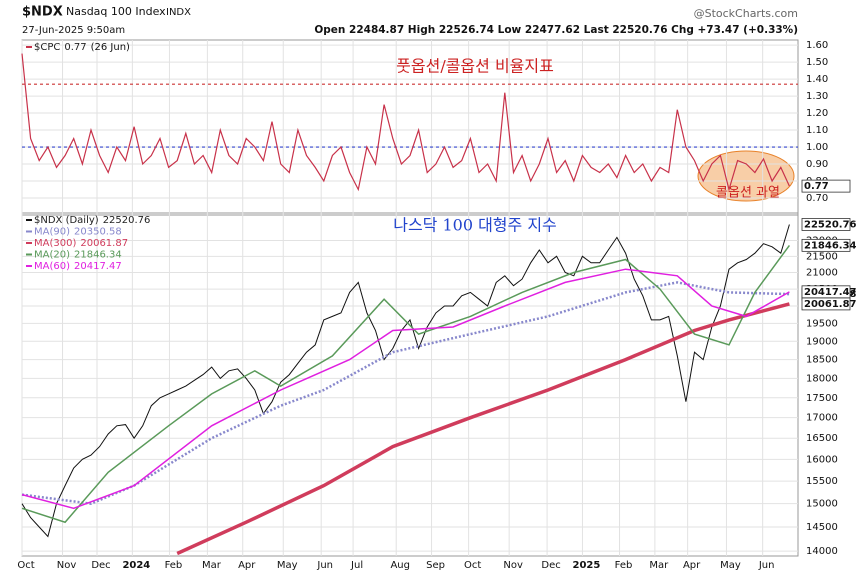 The image size is (857, 579). Describe the element at coordinates (816, 186) in the screenshot. I see `last-value-label: 0.77` at that location.